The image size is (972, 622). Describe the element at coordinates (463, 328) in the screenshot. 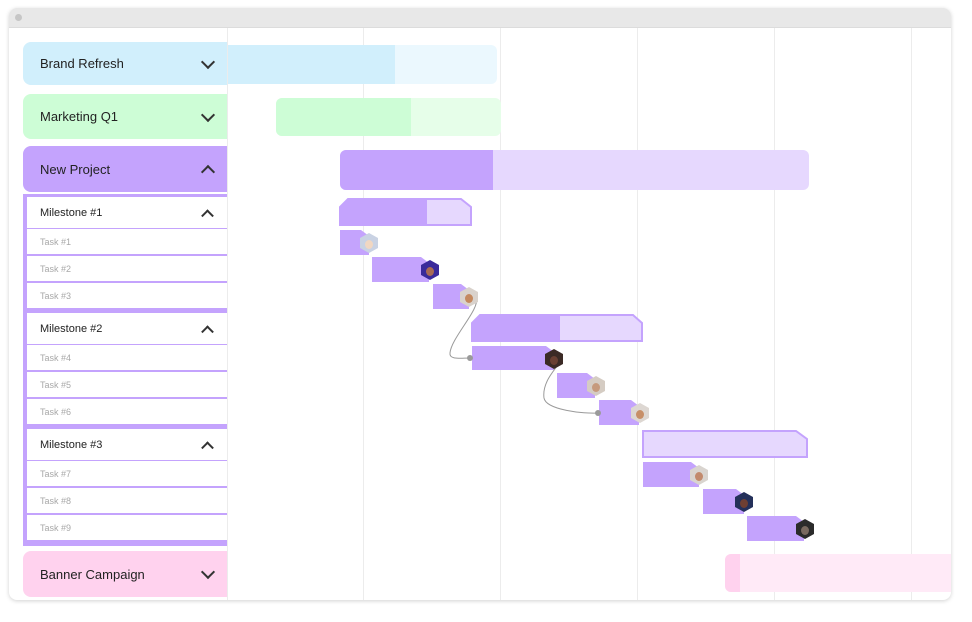

I see `dependency-link` at that location.